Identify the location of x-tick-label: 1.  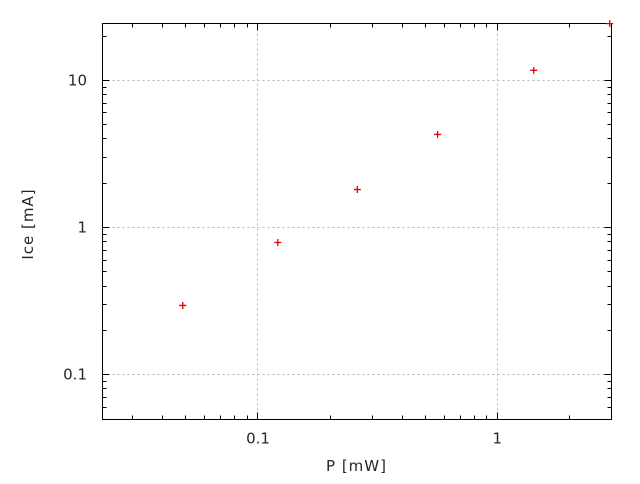
(498, 439).